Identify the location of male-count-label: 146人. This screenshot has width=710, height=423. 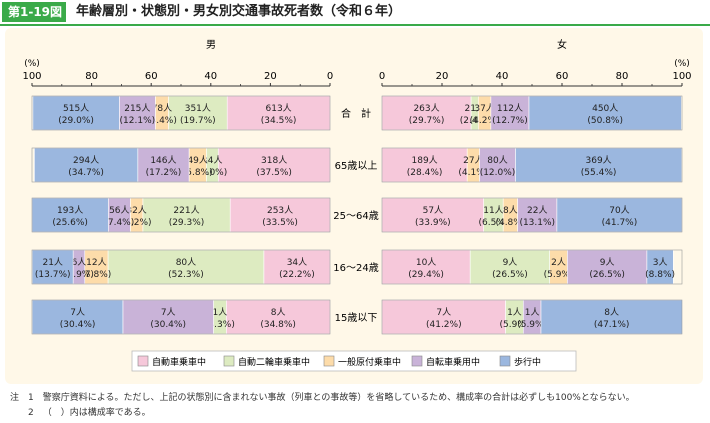
(163, 160).